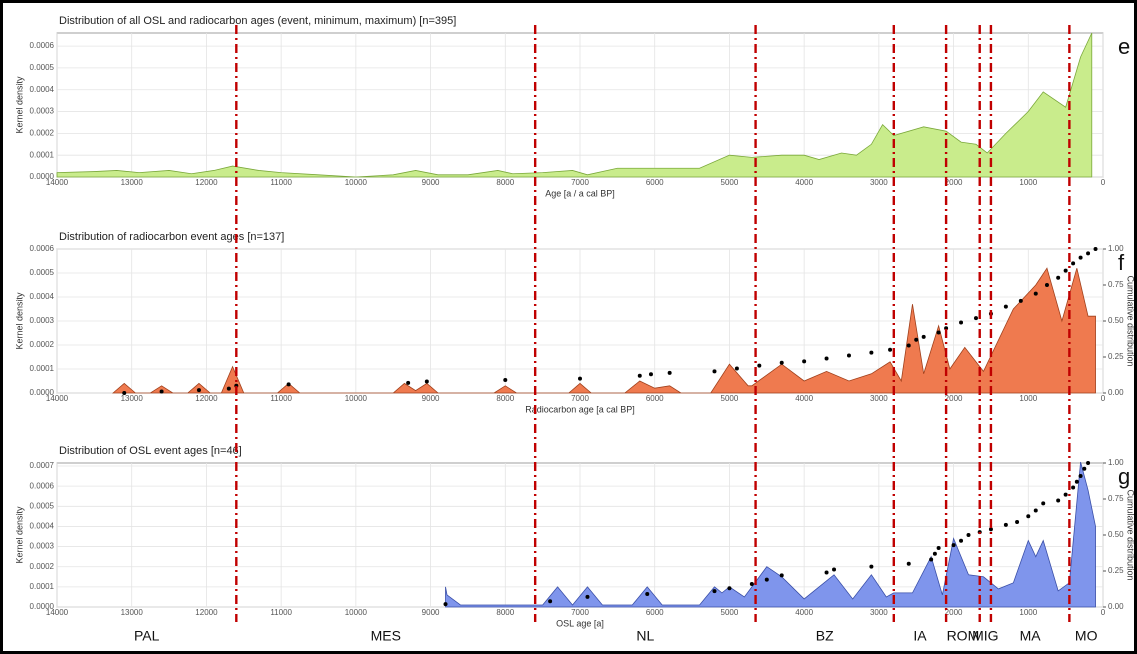  Describe the element at coordinates (42, 67) in the screenshot. I see `y-tick-label: 0.0005` at that location.